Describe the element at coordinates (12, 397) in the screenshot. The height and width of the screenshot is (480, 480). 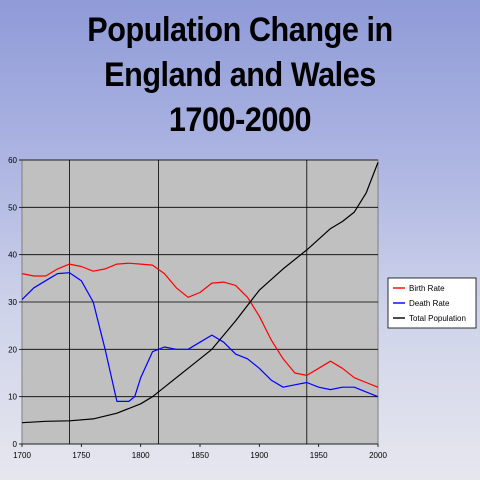
I see `y-tick-label: 10` at that location.